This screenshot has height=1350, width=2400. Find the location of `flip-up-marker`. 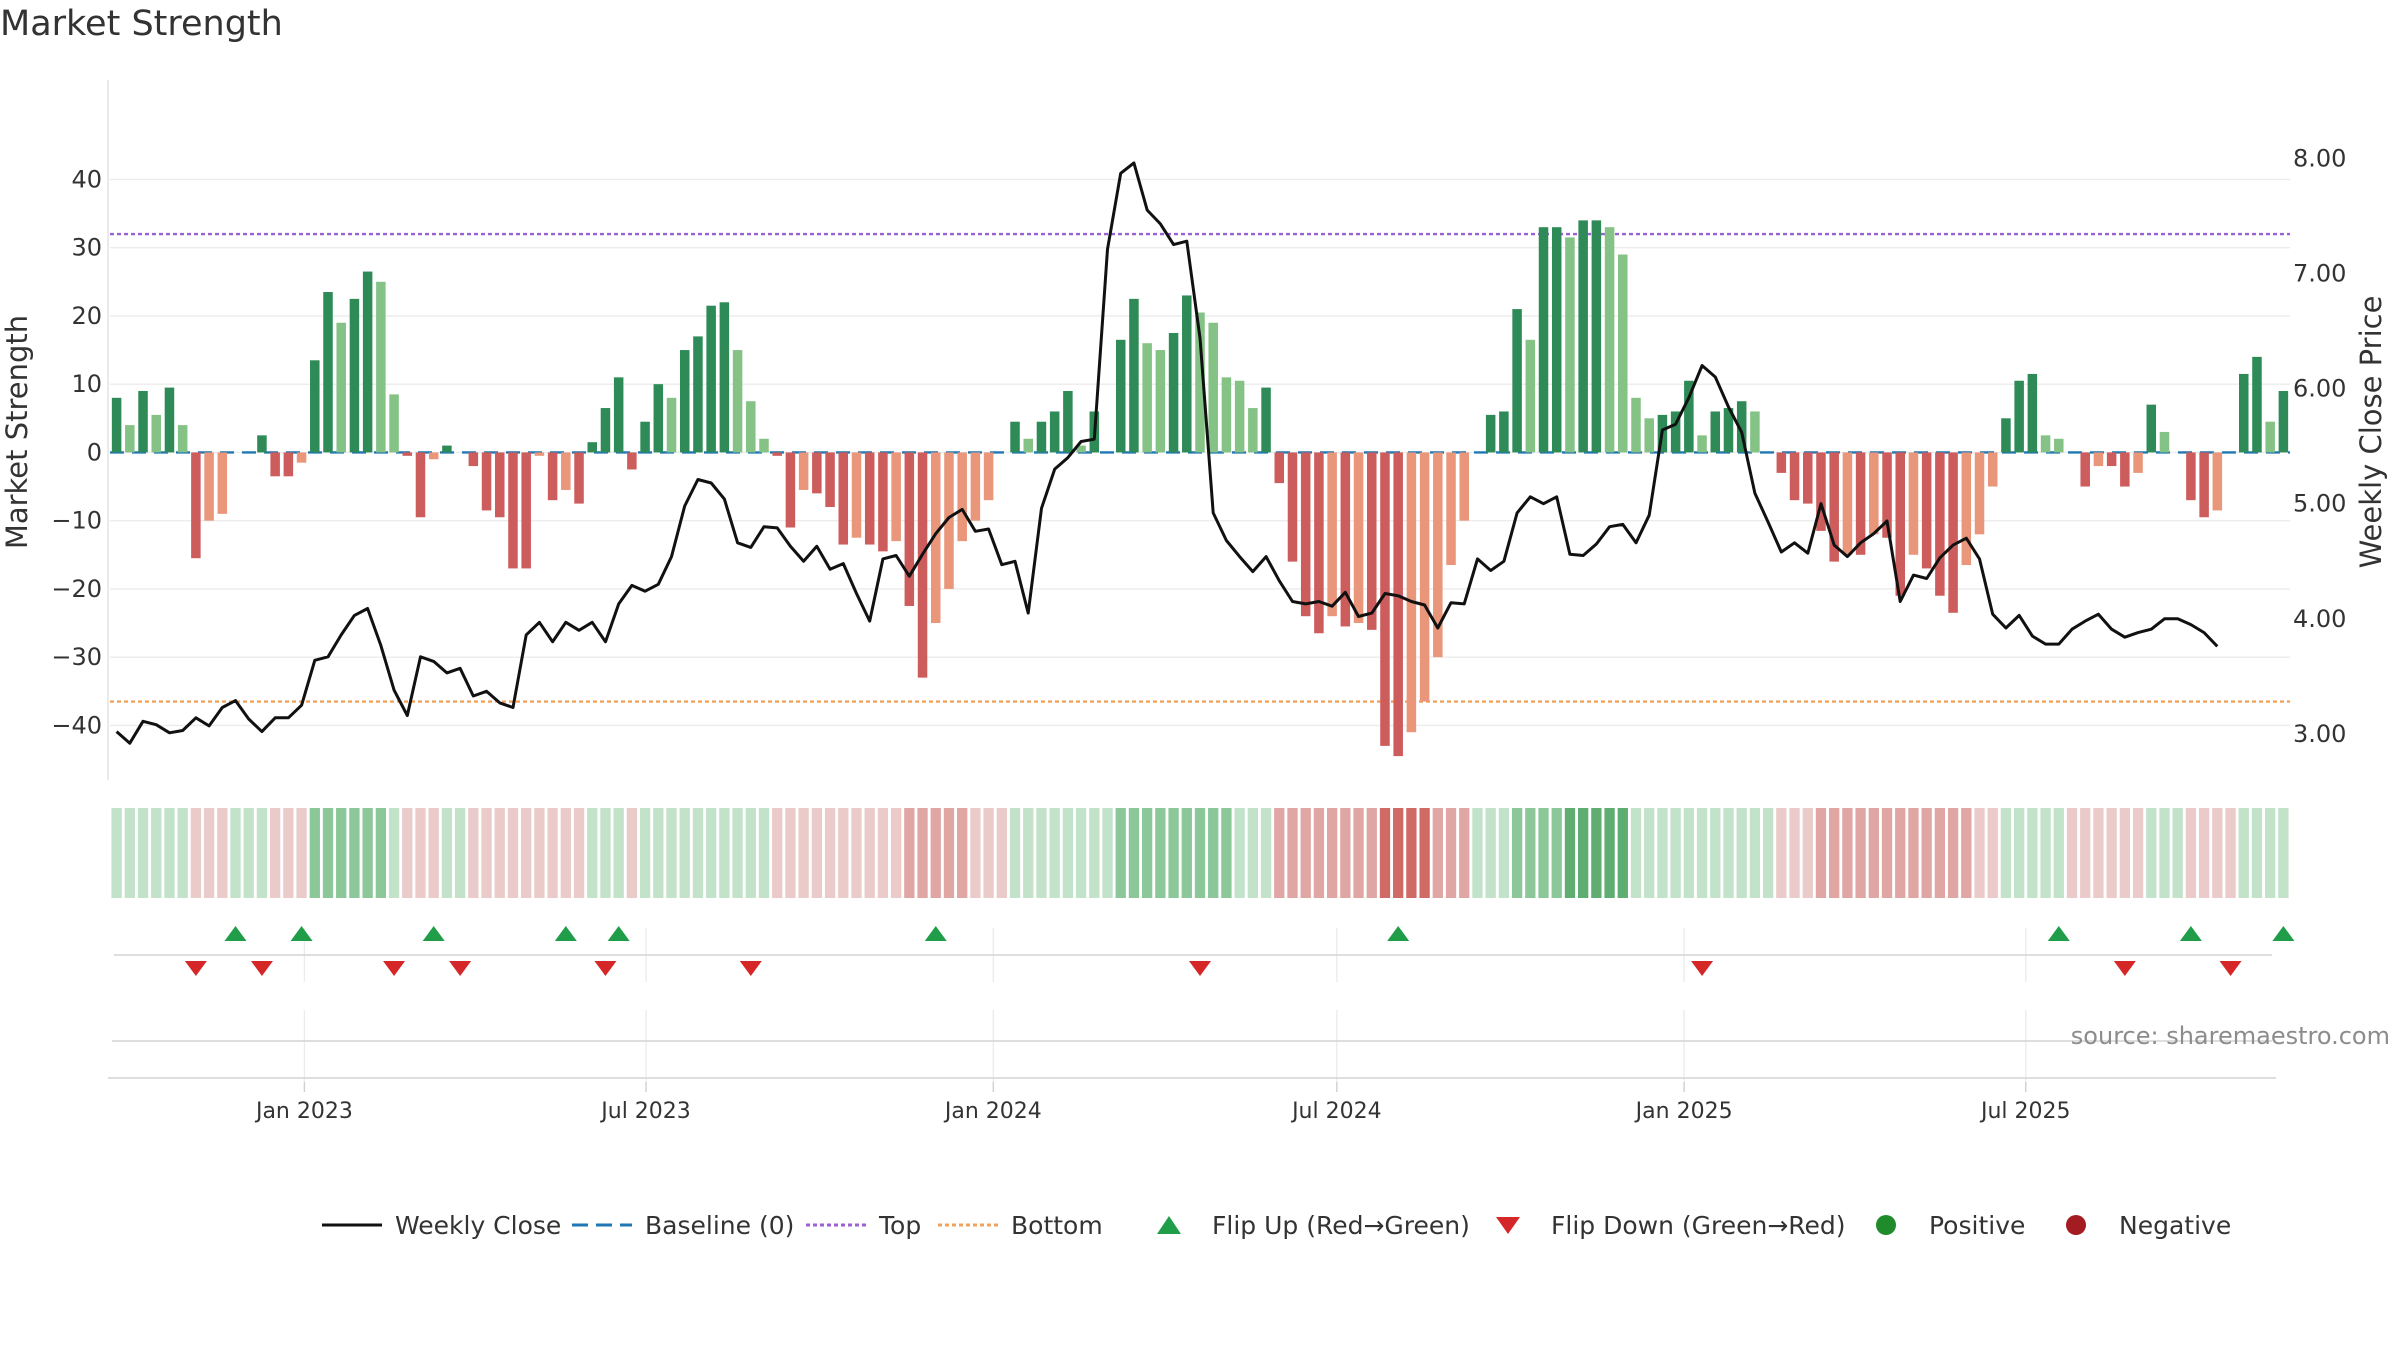

flip-up-marker is located at coordinates (433, 933).